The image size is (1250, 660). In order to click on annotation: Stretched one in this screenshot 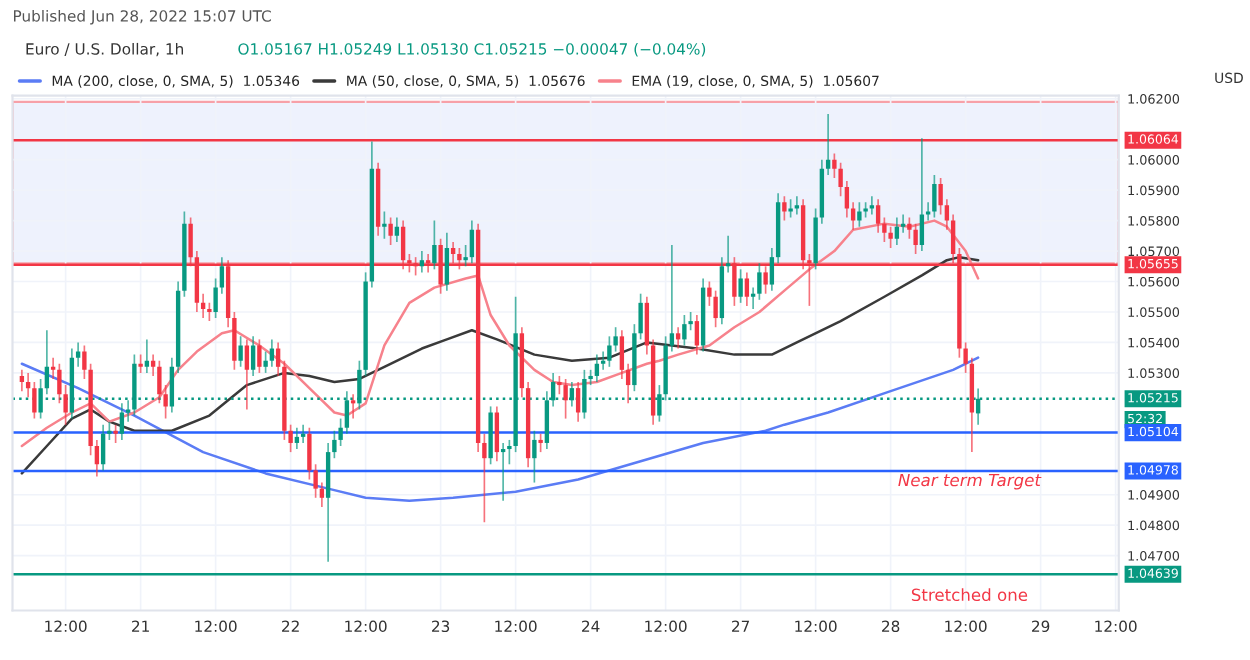, I will do `click(969, 595)`.